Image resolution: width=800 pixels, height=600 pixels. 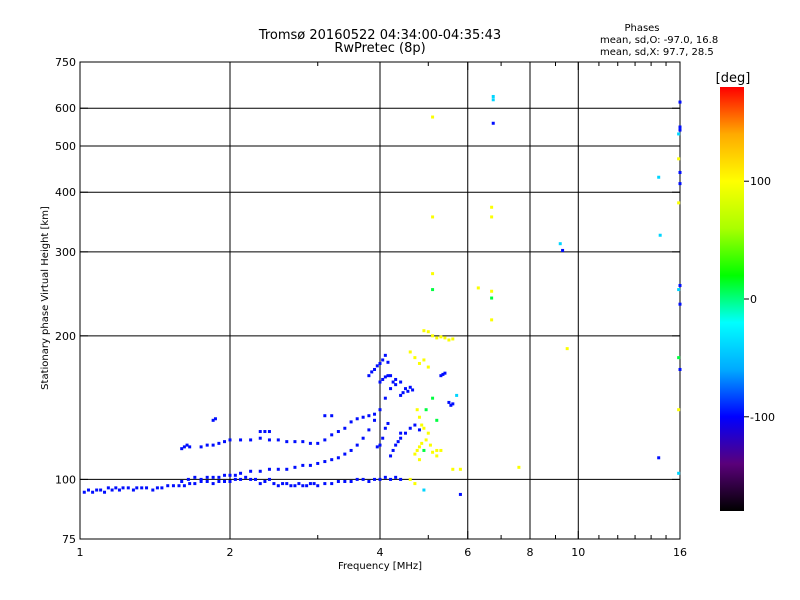 What do you see at coordinates (65, 146) in the screenshot?
I see `y-tick-label: 500` at bounding box center [65, 146].